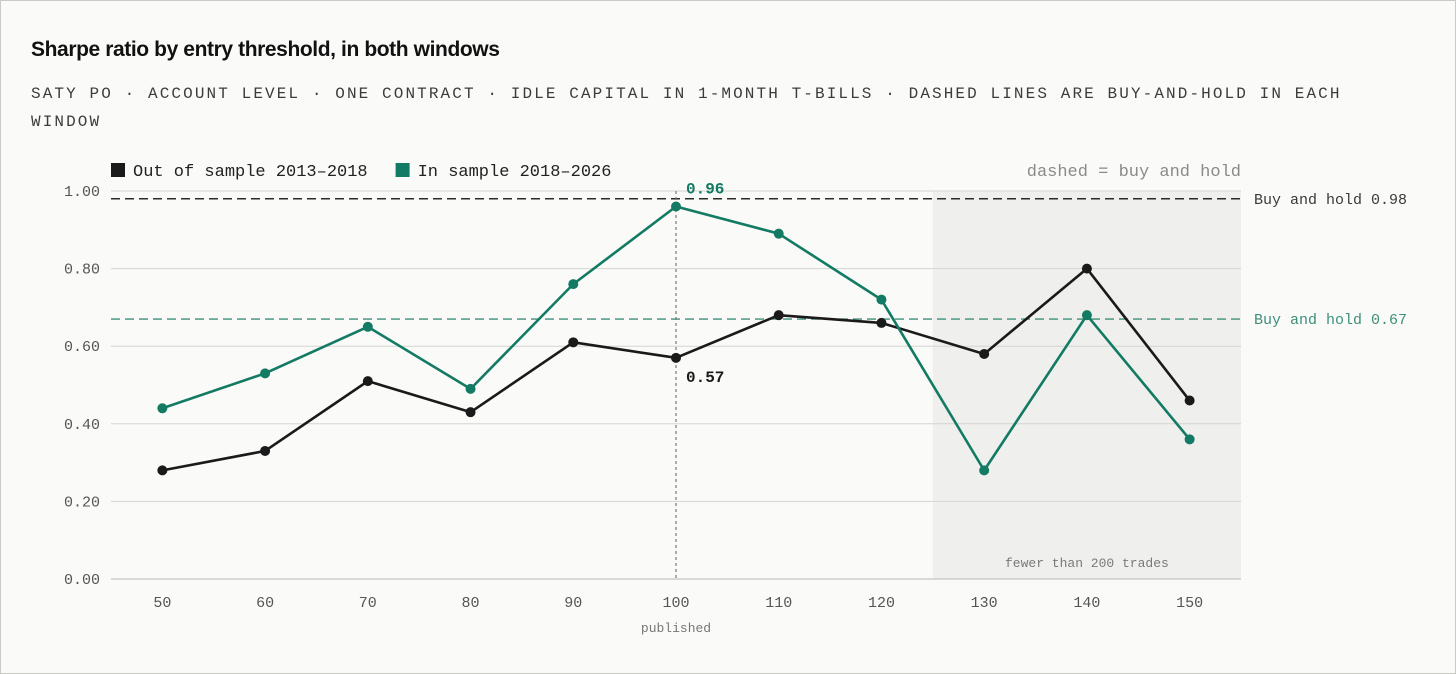 The image size is (1456, 674). I want to click on x-tick-label: 130, so click(984, 603).